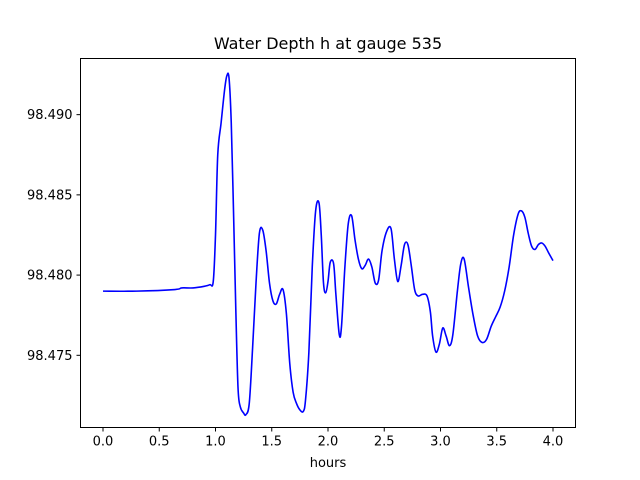 Image resolution: width=640 pixels, height=480 pixels. Describe the element at coordinates (50, 356) in the screenshot. I see `y-tick-label: 98.475` at that location.